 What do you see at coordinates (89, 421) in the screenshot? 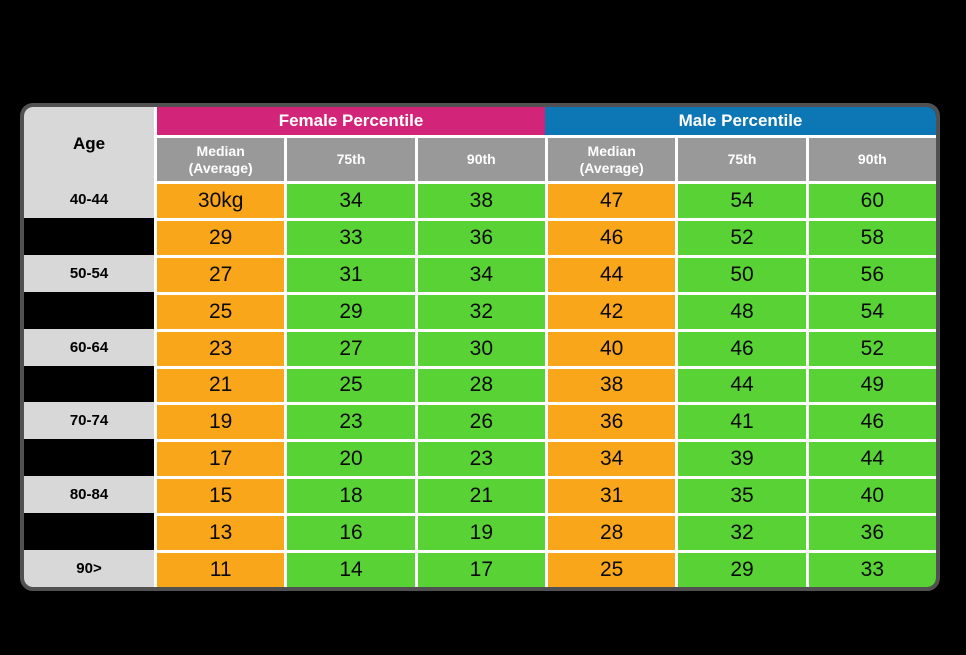
I see `age-cell: 70-74` at bounding box center [89, 421].